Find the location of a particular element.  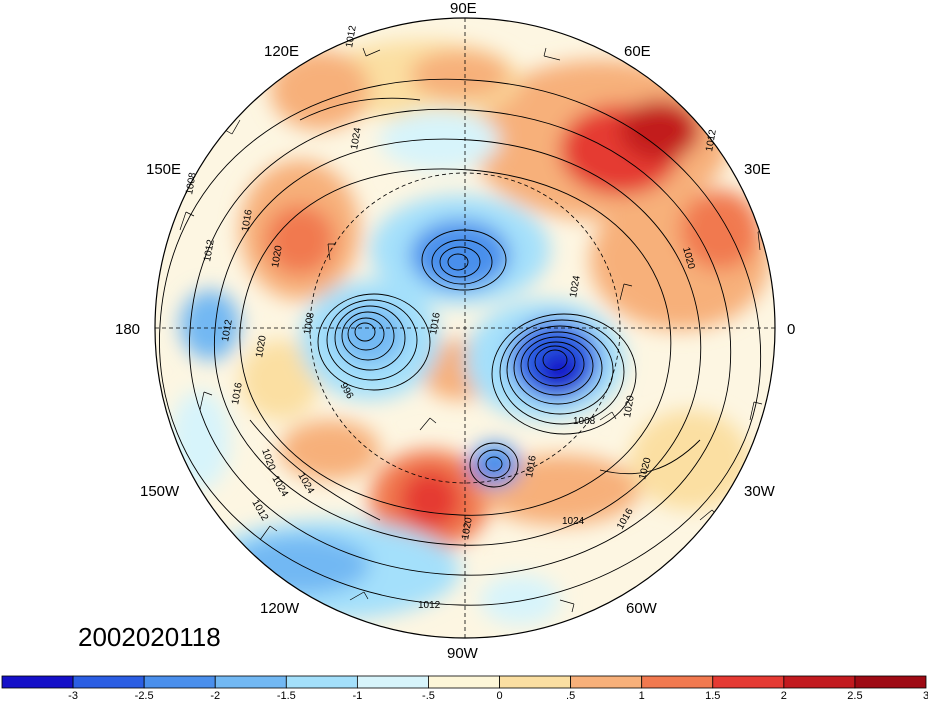

timestamp: 2002020118 is located at coordinates (149, 637).